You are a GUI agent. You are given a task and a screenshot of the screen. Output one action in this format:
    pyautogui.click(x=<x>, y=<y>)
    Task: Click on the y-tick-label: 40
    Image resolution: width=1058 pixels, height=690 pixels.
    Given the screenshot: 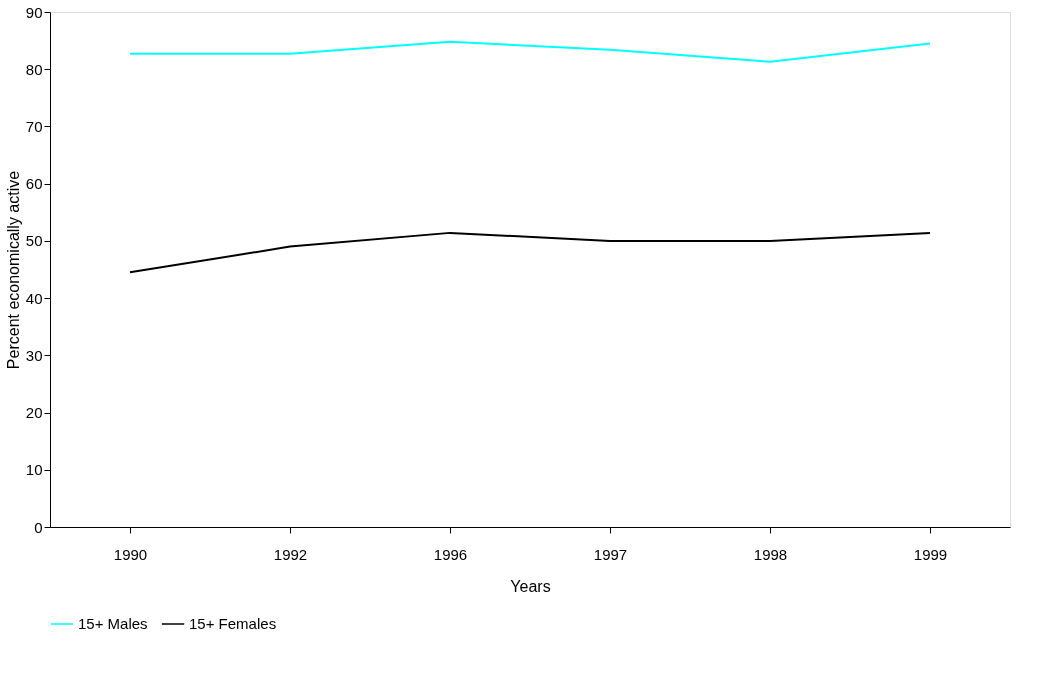 What is the action you would take?
    pyautogui.click(x=34, y=298)
    